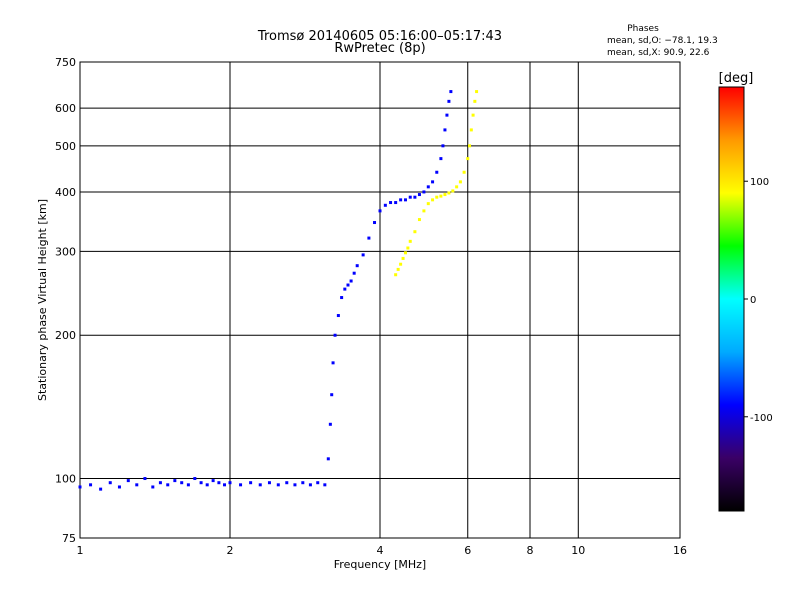  Describe the element at coordinates (69, 538) in the screenshot. I see `y-tick-label: 75` at that location.